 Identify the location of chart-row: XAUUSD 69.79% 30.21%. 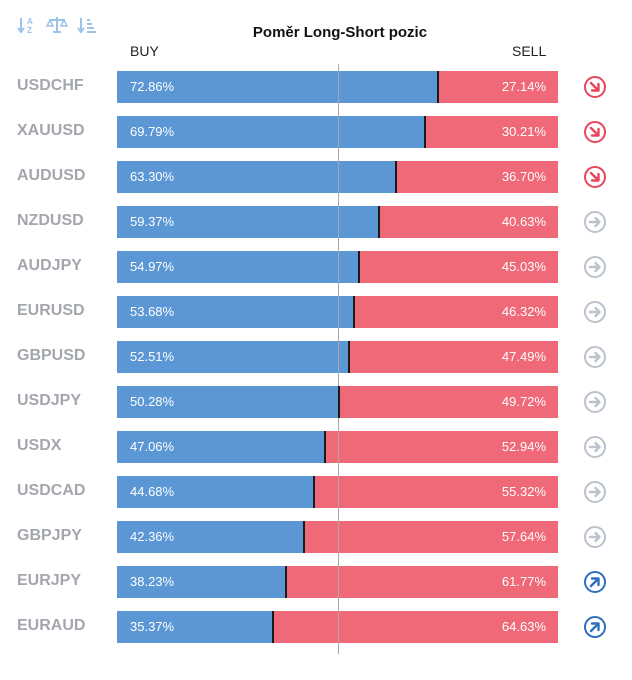
(316, 132).